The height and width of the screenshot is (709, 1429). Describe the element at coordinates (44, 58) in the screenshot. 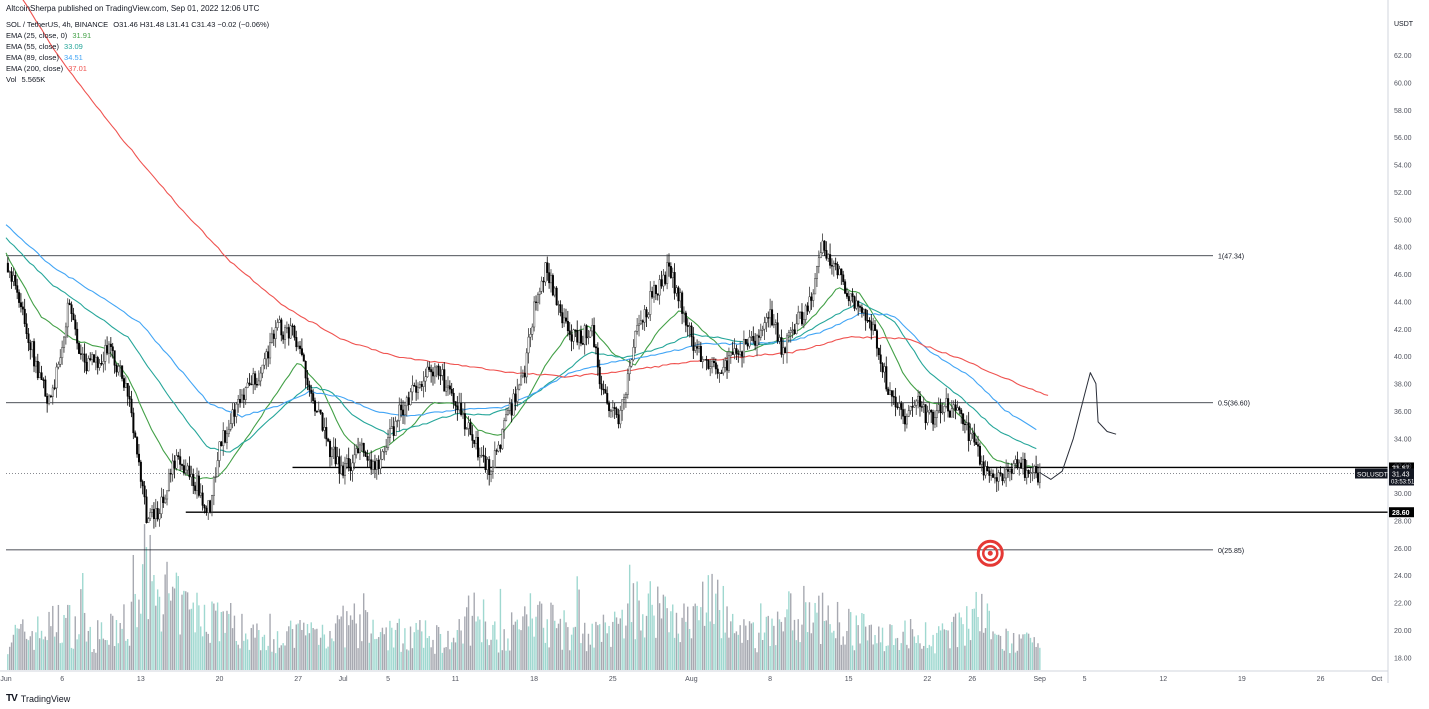

I see `ema89-legend: EMA (89, close) 34.51` at that location.